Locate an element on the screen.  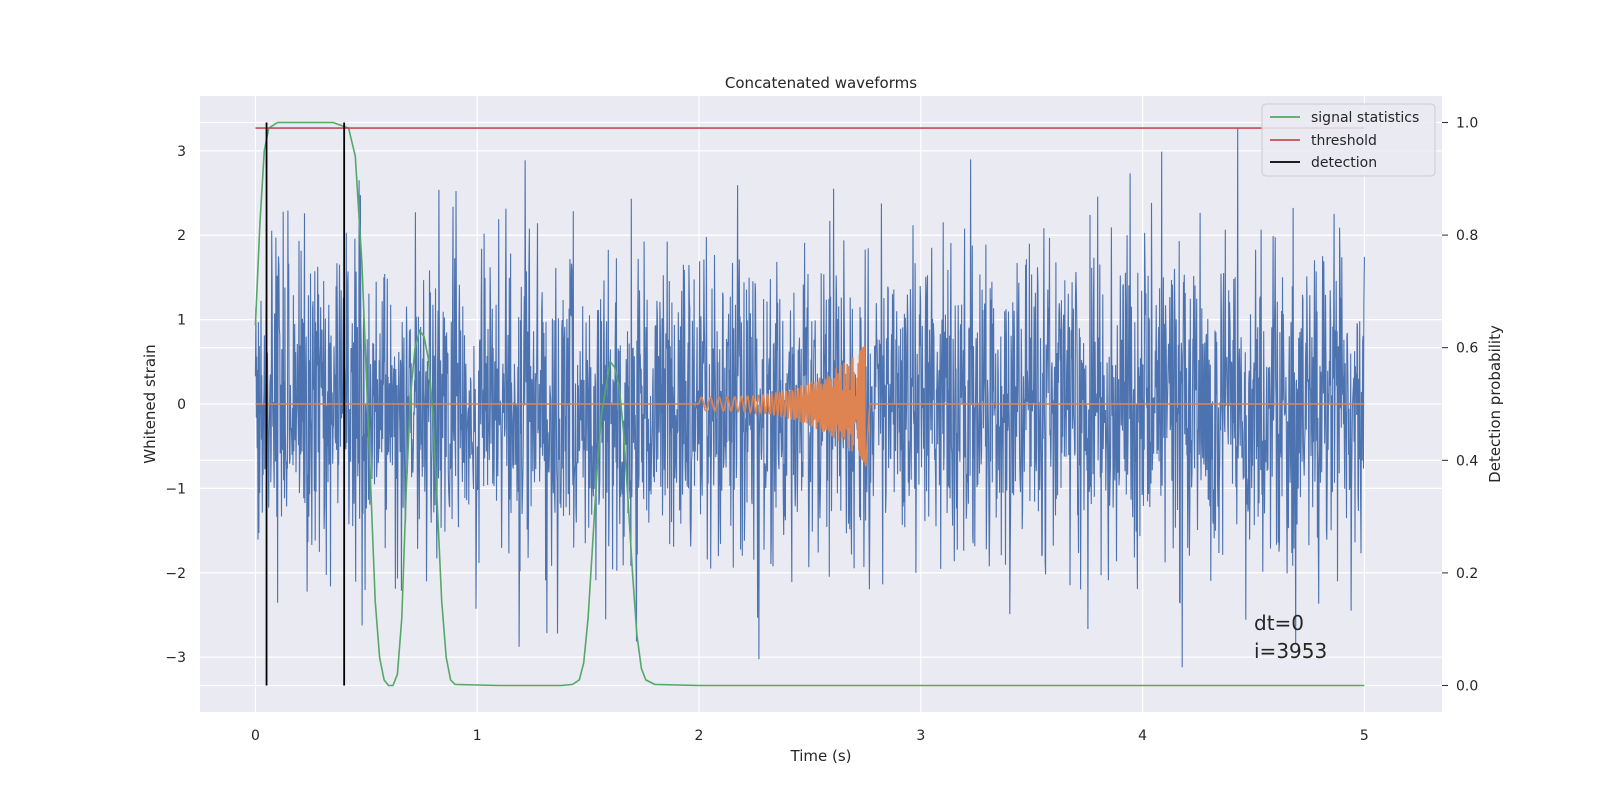
detection-lines is located at coordinates (305, 404).